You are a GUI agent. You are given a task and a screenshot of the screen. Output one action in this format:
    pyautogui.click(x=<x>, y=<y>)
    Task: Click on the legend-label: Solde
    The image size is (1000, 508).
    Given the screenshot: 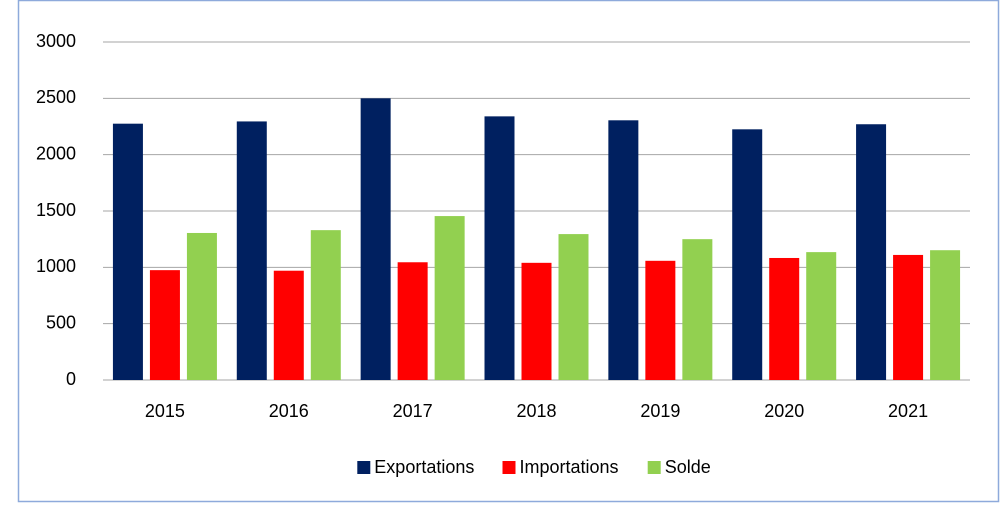 What is the action you would take?
    pyautogui.click(x=688, y=467)
    